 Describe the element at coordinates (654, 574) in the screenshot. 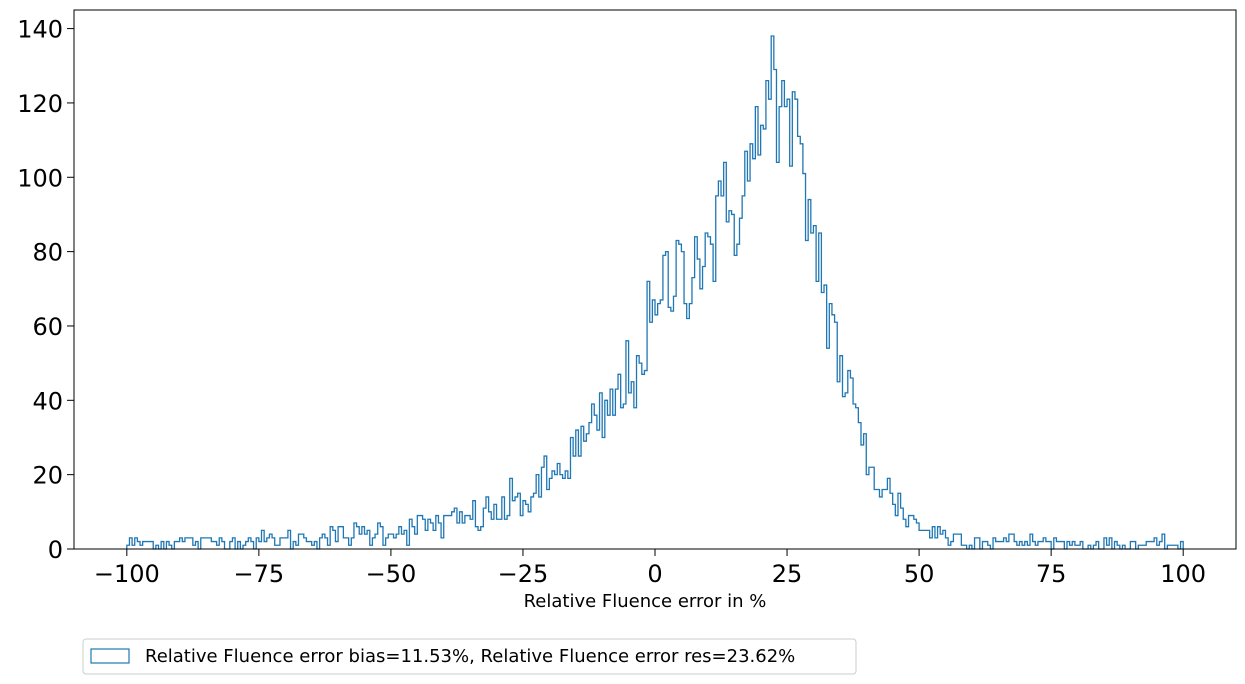

I see `x-tick-label: 0` at that location.